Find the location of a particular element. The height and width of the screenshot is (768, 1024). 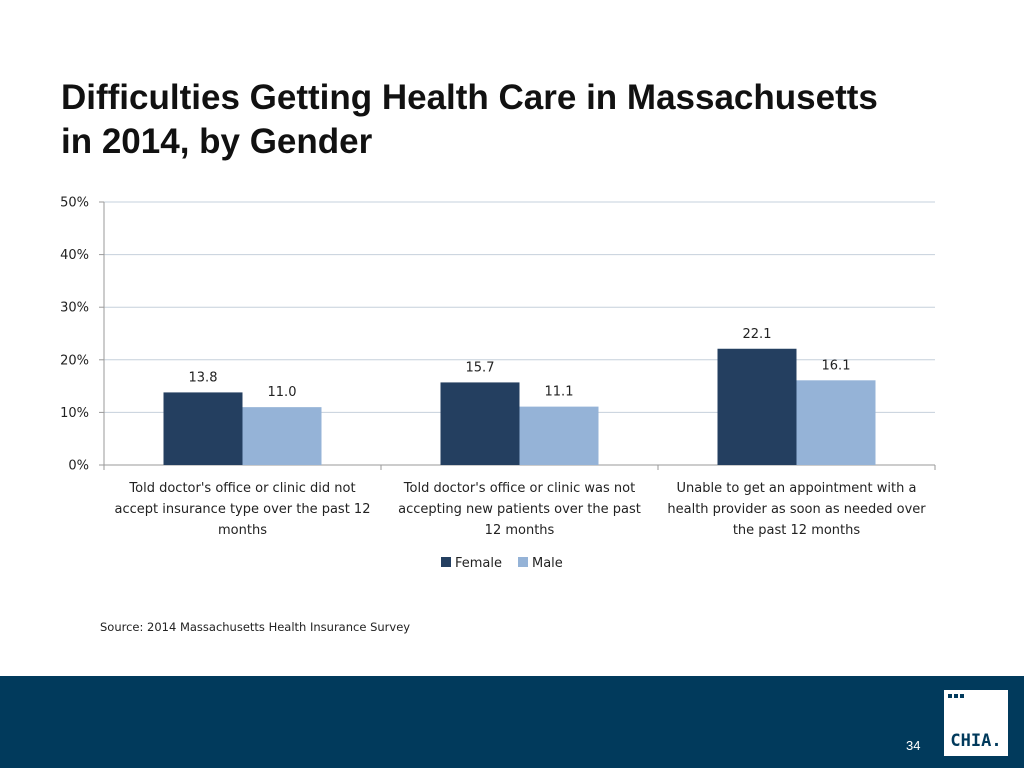

legend-label: Female is located at coordinates (478, 563).